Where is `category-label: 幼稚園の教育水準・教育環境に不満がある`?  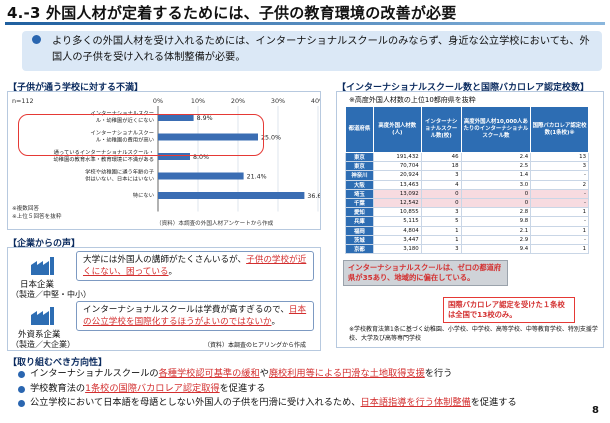 category-label: 幼稚園の教育水準・教育環境に不満がある is located at coordinates (103, 159).